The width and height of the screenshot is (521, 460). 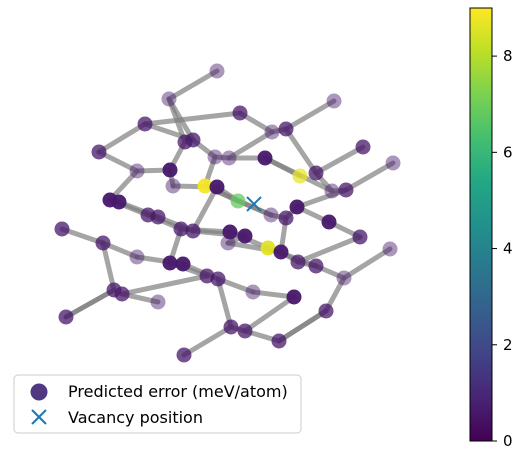 What do you see at coordinates (135, 417) in the screenshot?
I see `legend-label-vacancy: Vacancy position` at bounding box center [135, 417].